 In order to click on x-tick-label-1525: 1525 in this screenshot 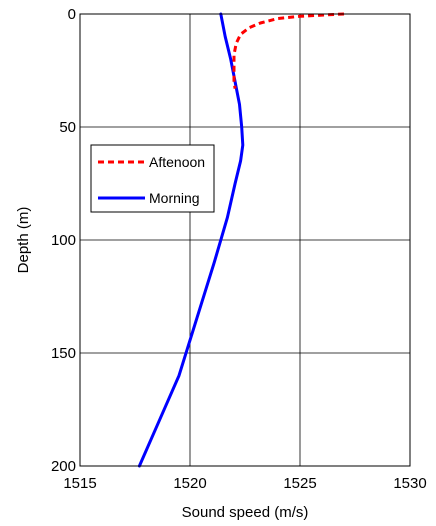, I will do `click(299, 483)`.